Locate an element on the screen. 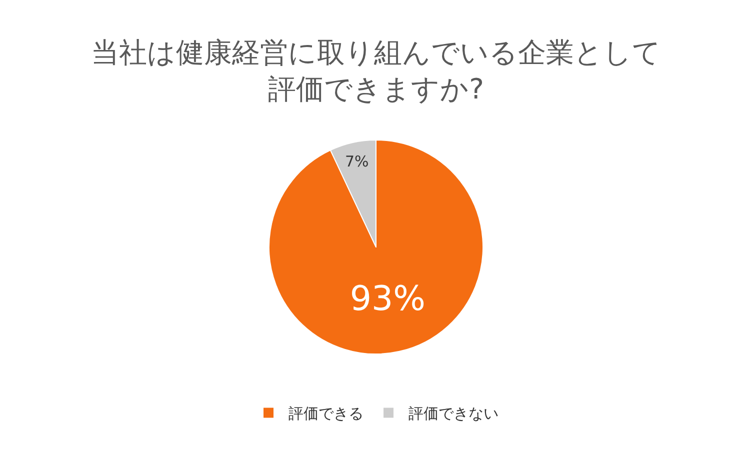 The width and height of the screenshot is (752, 455). data-label: 7% is located at coordinates (356, 161).